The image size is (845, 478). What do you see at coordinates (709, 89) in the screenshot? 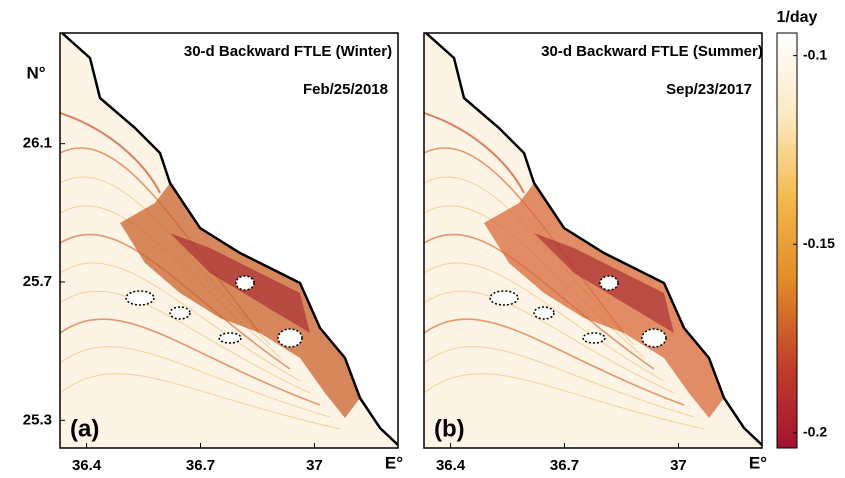
I see `panel-date: Sep/23/2017` at bounding box center [709, 89].